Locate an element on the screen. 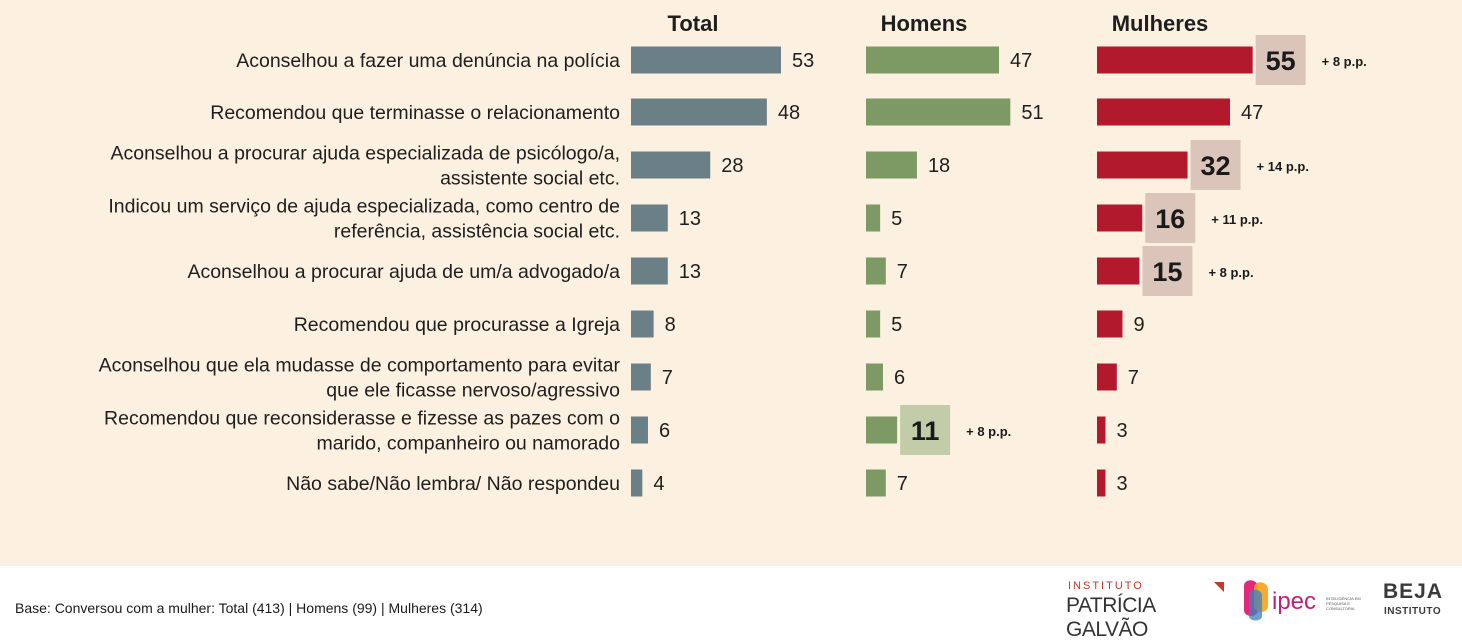  data-label-highlight: 16 is located at coordinates (1170, 219).